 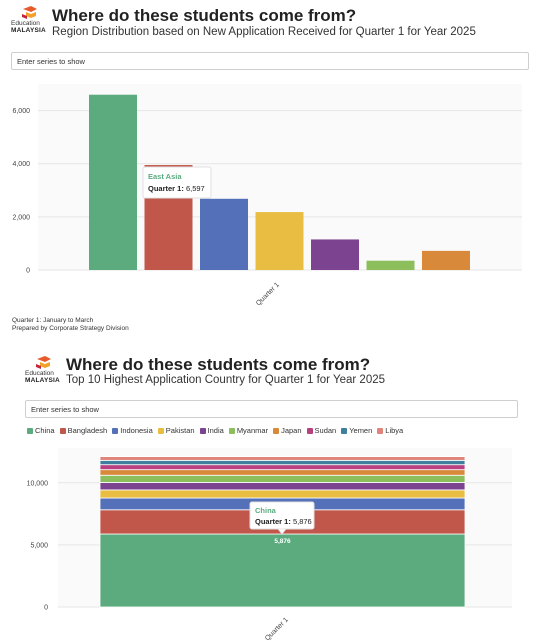 What do you see at coordinates (282, 486) in the screenshot?
I see `stack-segment-india` at bounding box center [282, 486].